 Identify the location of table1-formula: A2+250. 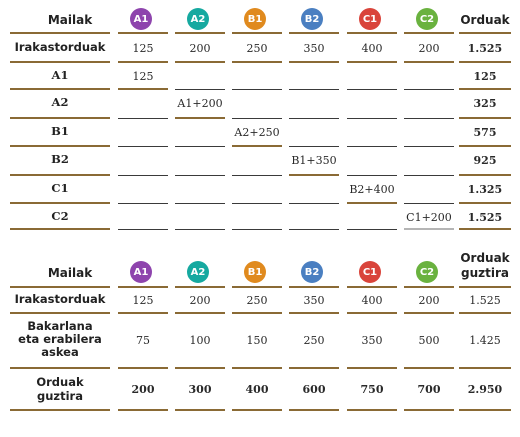
(257, 132).